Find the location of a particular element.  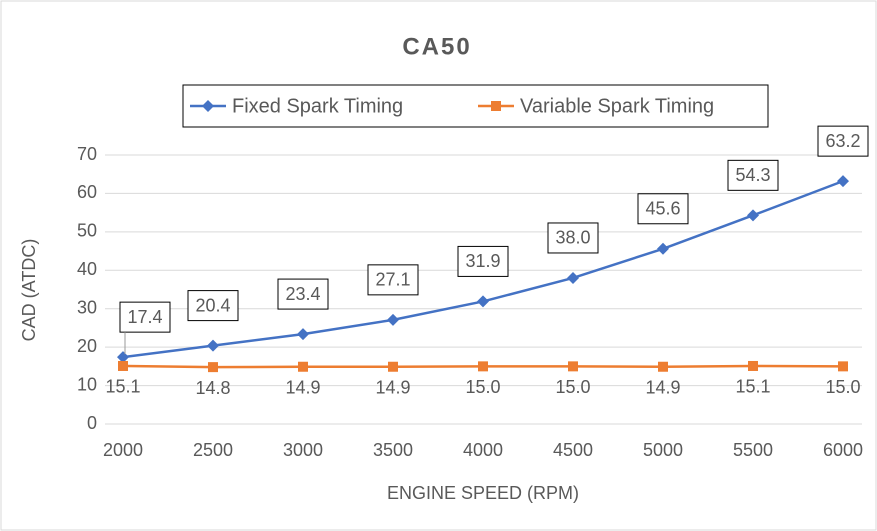

x-tick-label: 5000 is located at coordinates (663, 450).